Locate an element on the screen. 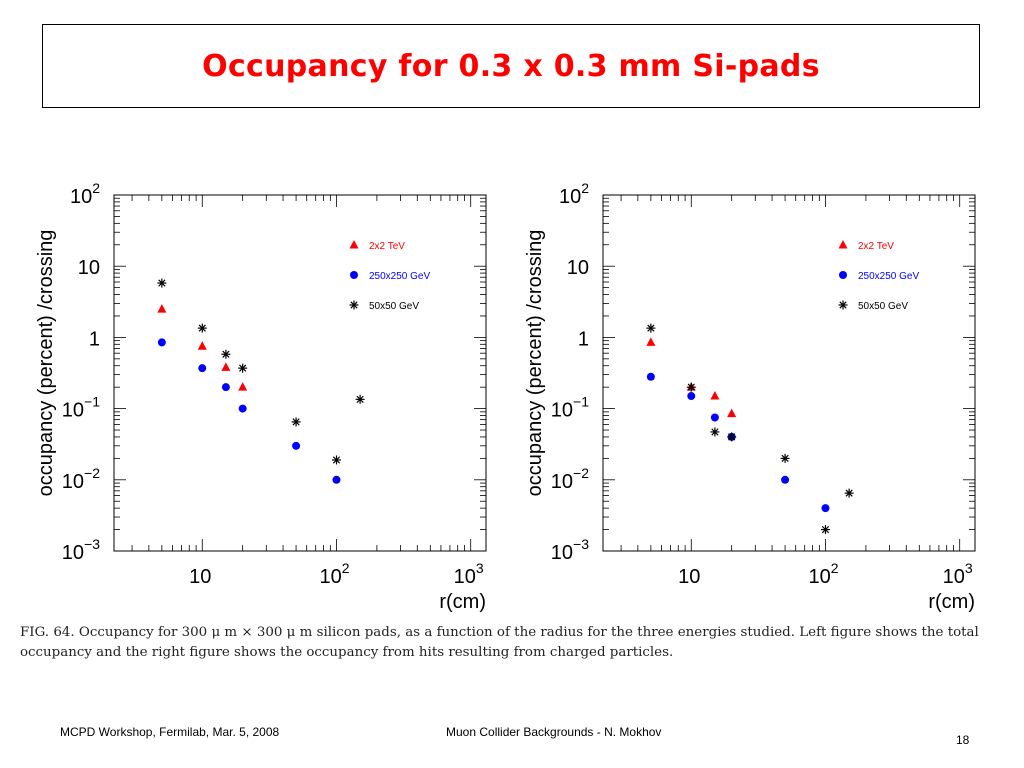  footer-talk-title: Muon Collider Backgrounds - N. Mokhov is located at coordinates (554, 732).